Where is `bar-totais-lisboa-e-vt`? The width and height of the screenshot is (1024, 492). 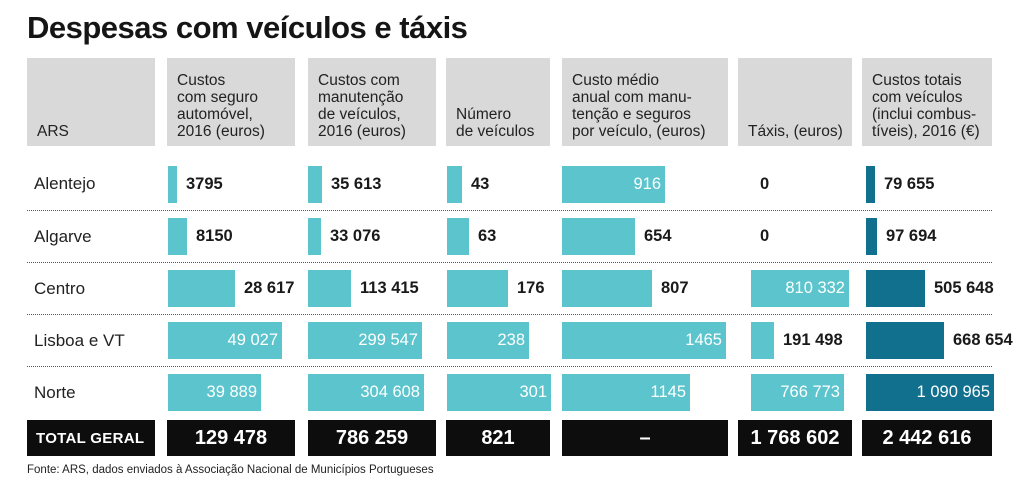 bar-totais-lisboa-e-vt is located at coordinates (905, 340).